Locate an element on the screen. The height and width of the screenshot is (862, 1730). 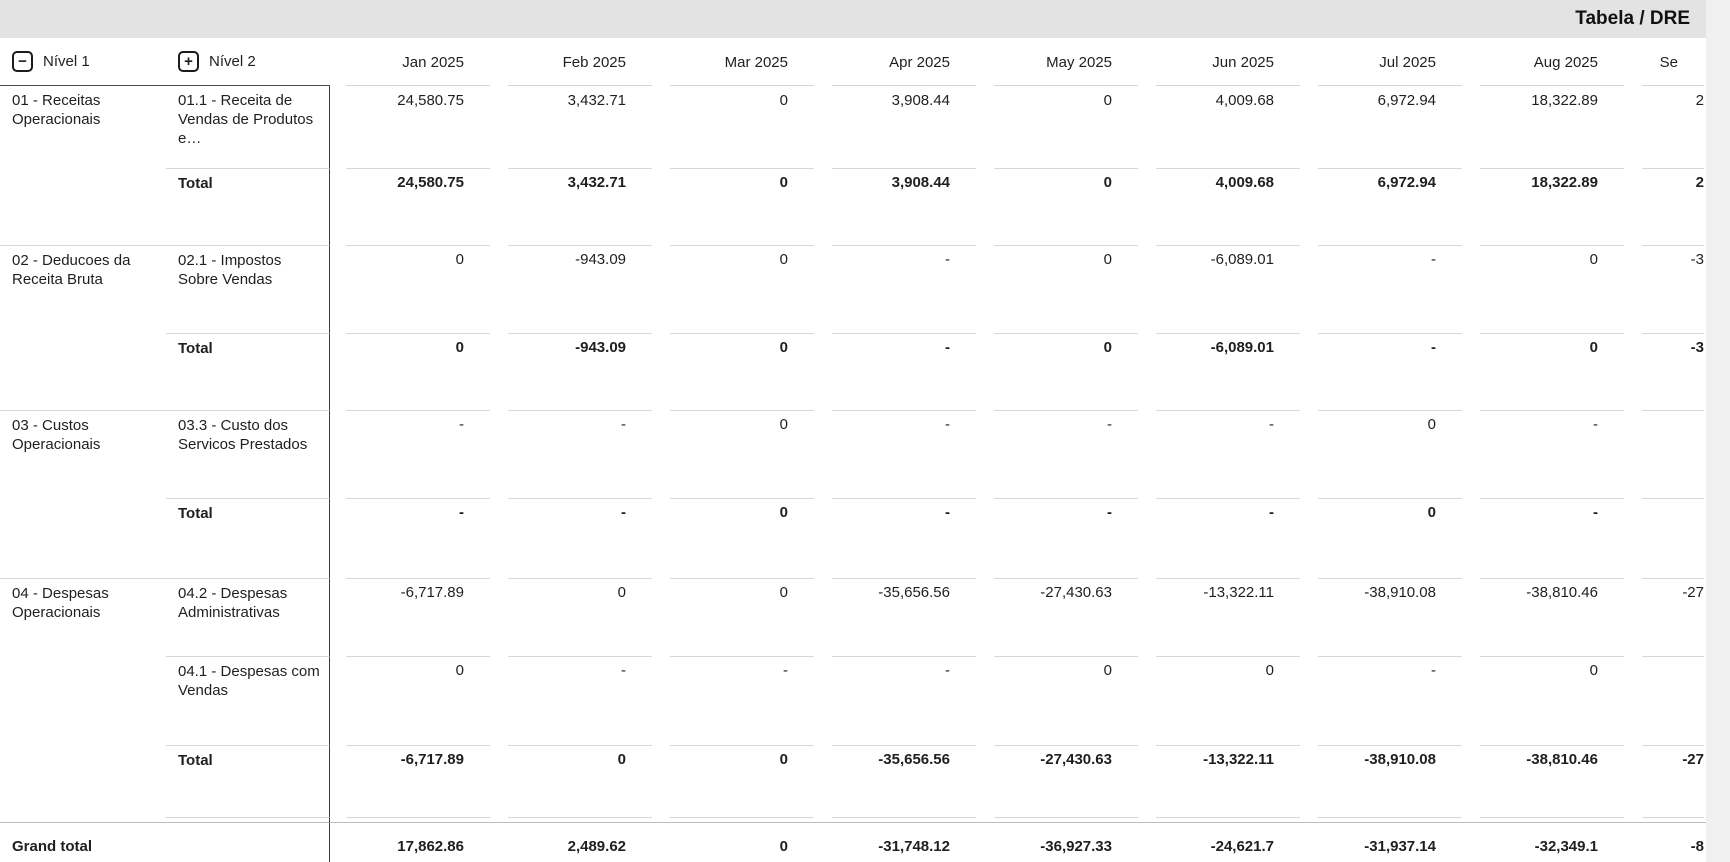
nivel1-cell: 01 - Receitas Operacionais is located at coordinates (56, 110).